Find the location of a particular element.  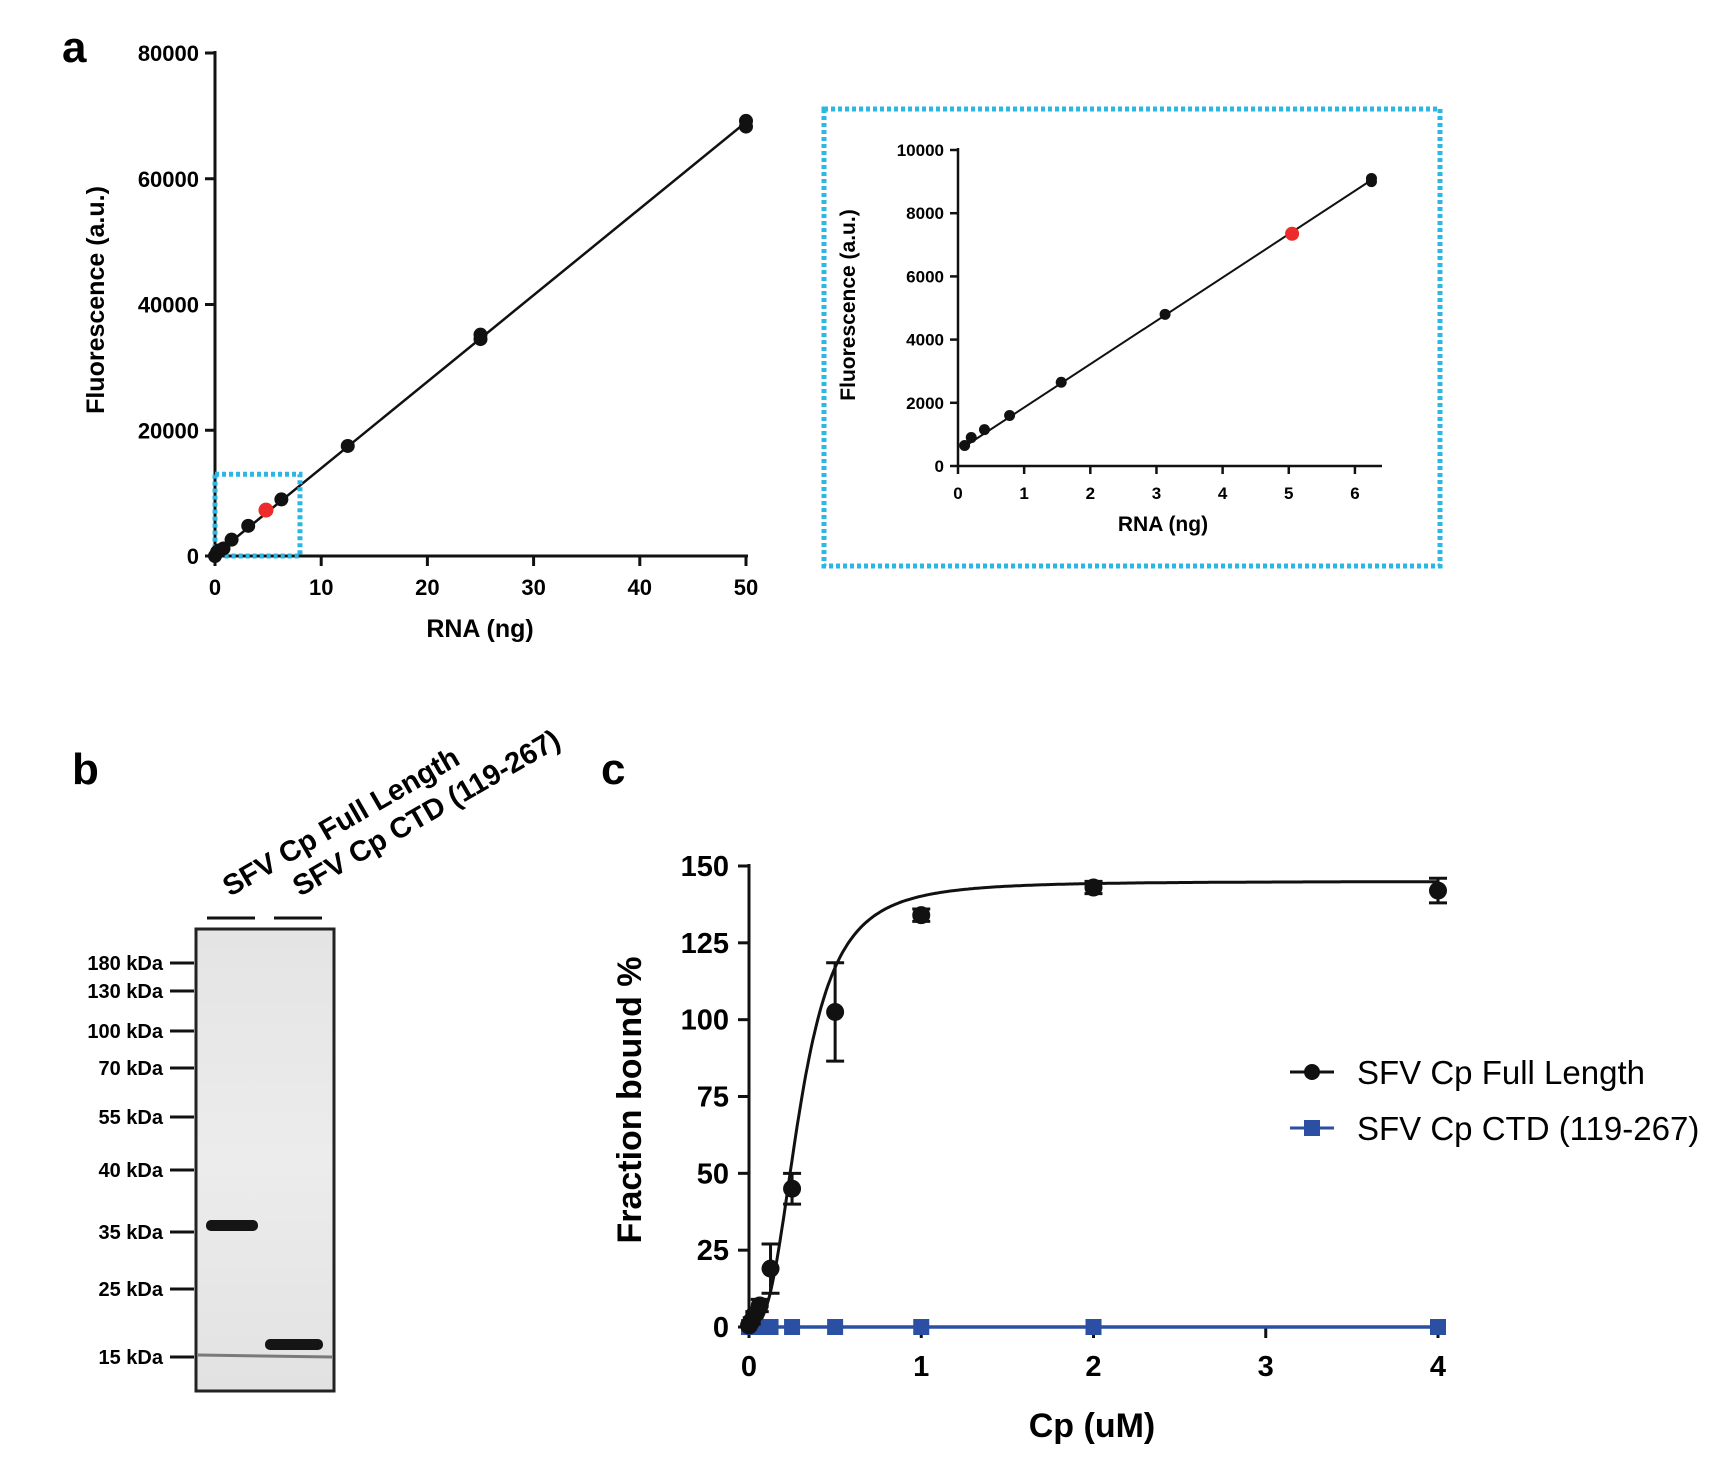

inset-y-tick-label: 10000 is located at coordinates (920, 150).